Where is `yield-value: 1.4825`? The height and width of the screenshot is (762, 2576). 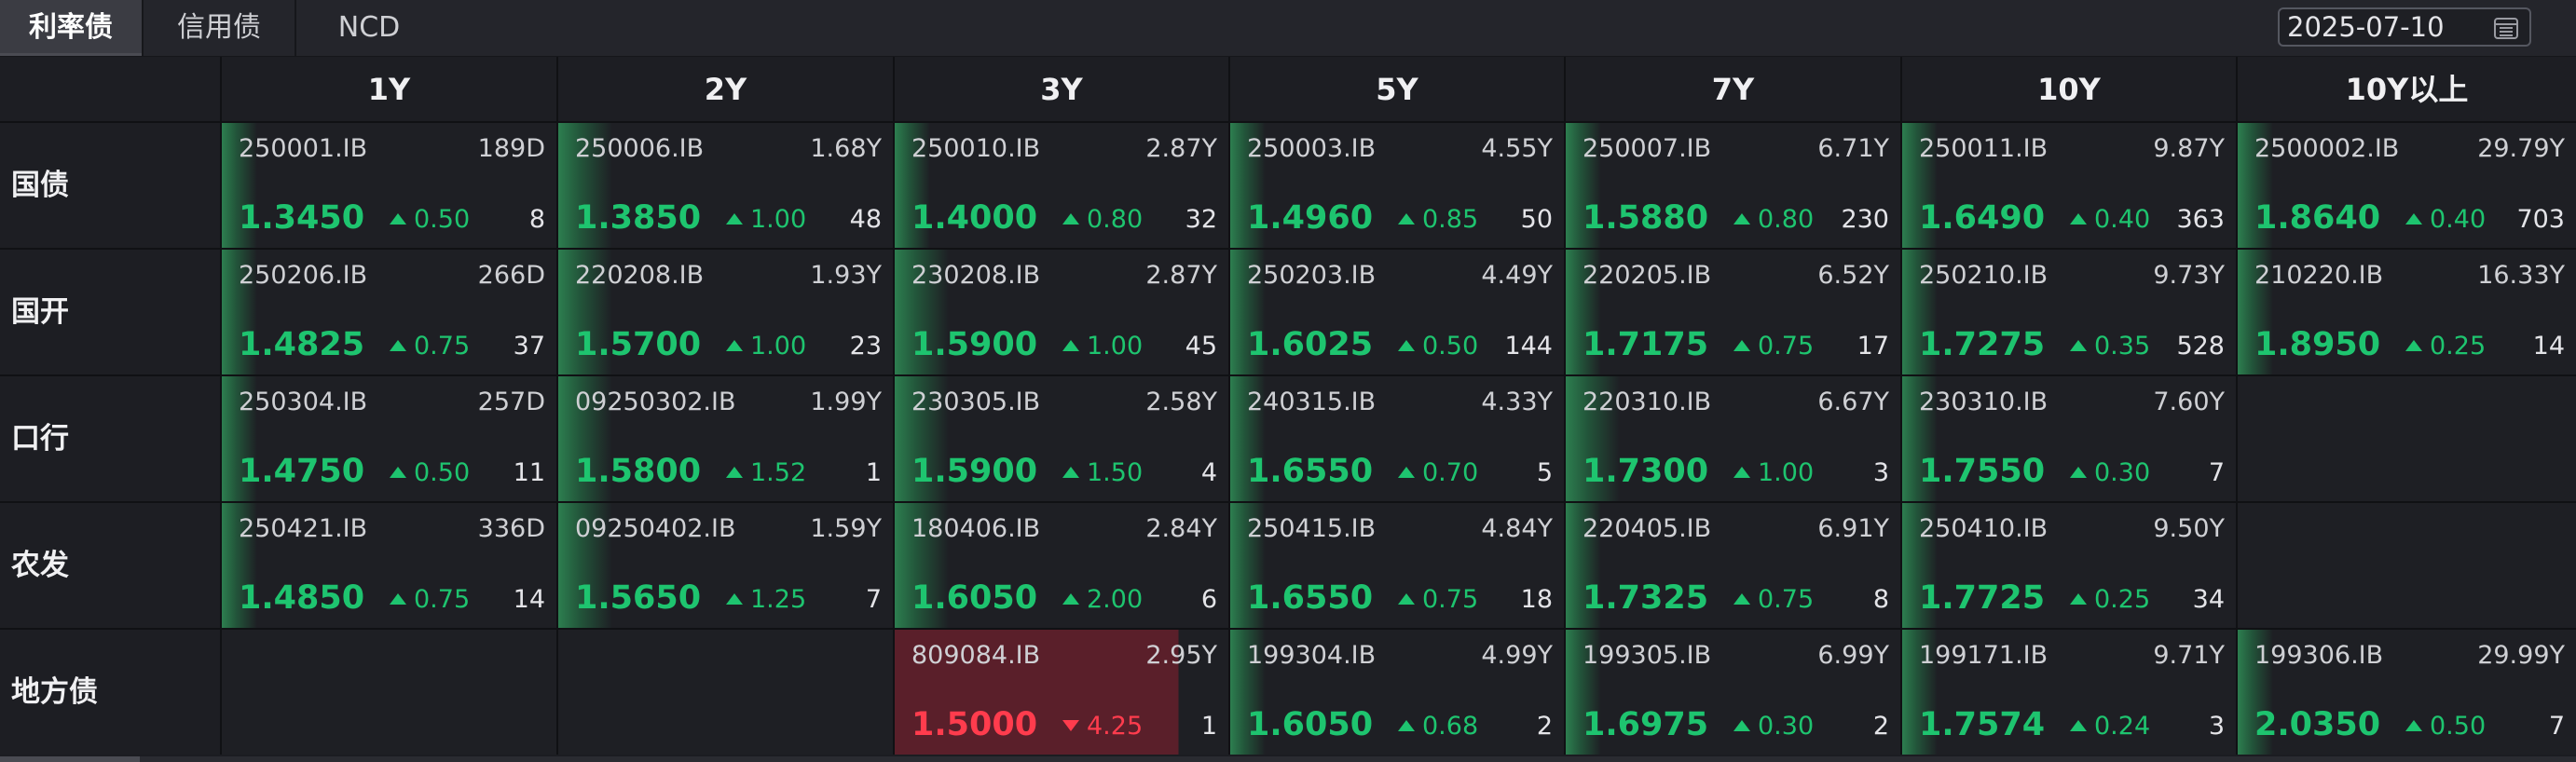 yield-value: 1.4825 is located at coordinates (302, 344).